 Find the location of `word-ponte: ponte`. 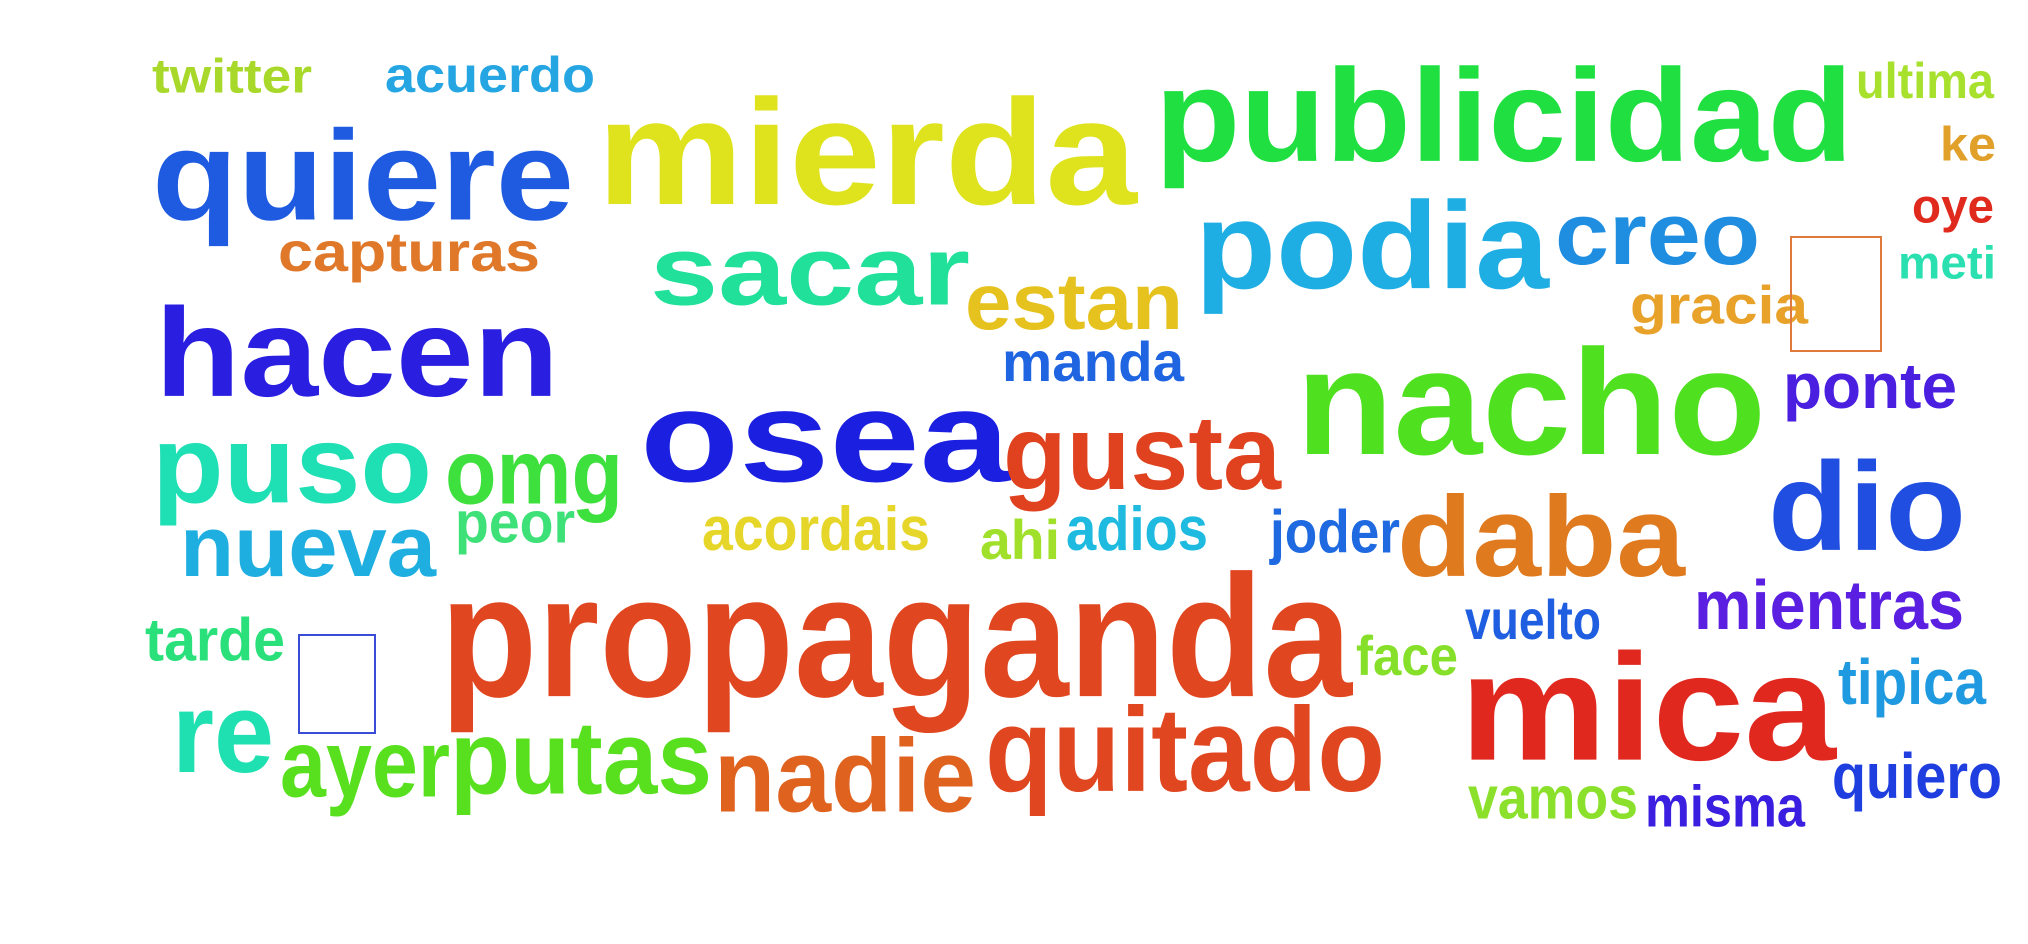

word-ponte: ponte is located at coordinates (1870, 386).